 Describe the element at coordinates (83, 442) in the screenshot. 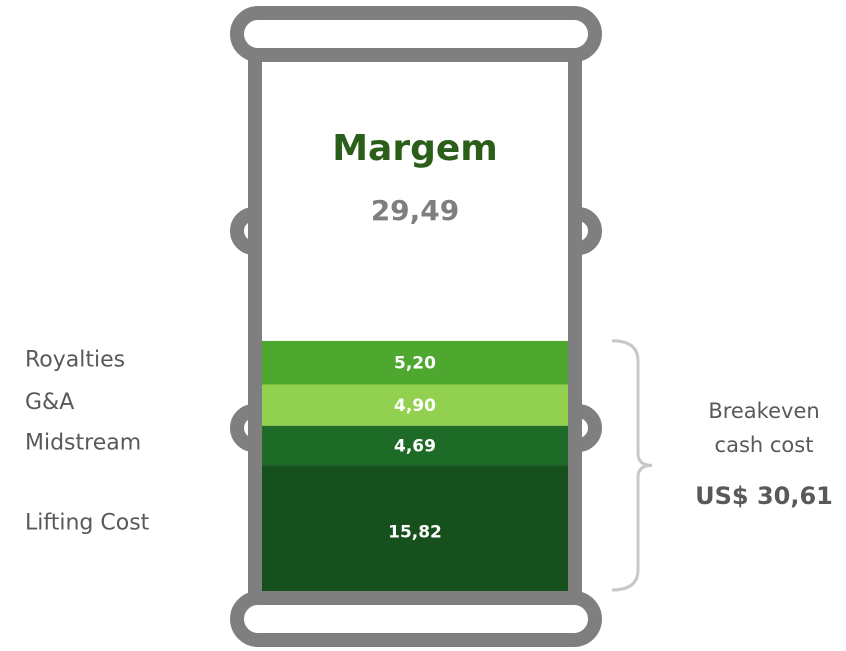

I see `legend-label: Midstream` at that location.